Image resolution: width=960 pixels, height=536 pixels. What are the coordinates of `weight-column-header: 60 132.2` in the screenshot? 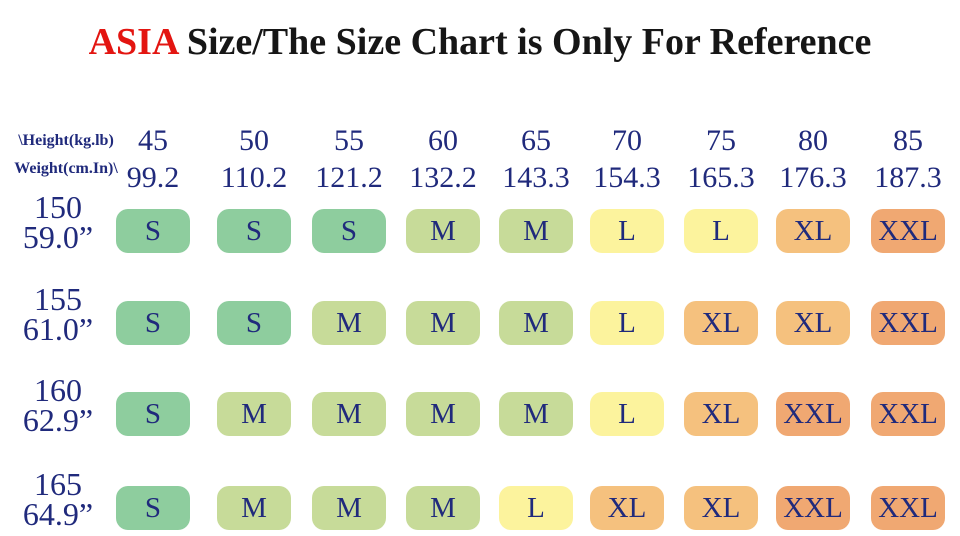 It's located at (443, 159).